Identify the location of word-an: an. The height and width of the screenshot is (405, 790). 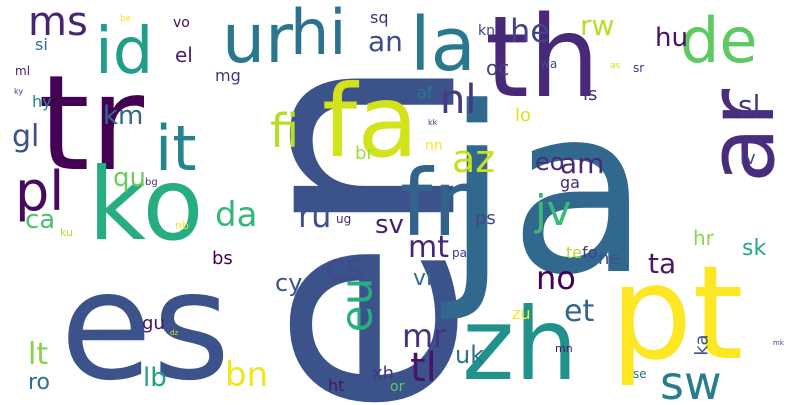
(385, 41).